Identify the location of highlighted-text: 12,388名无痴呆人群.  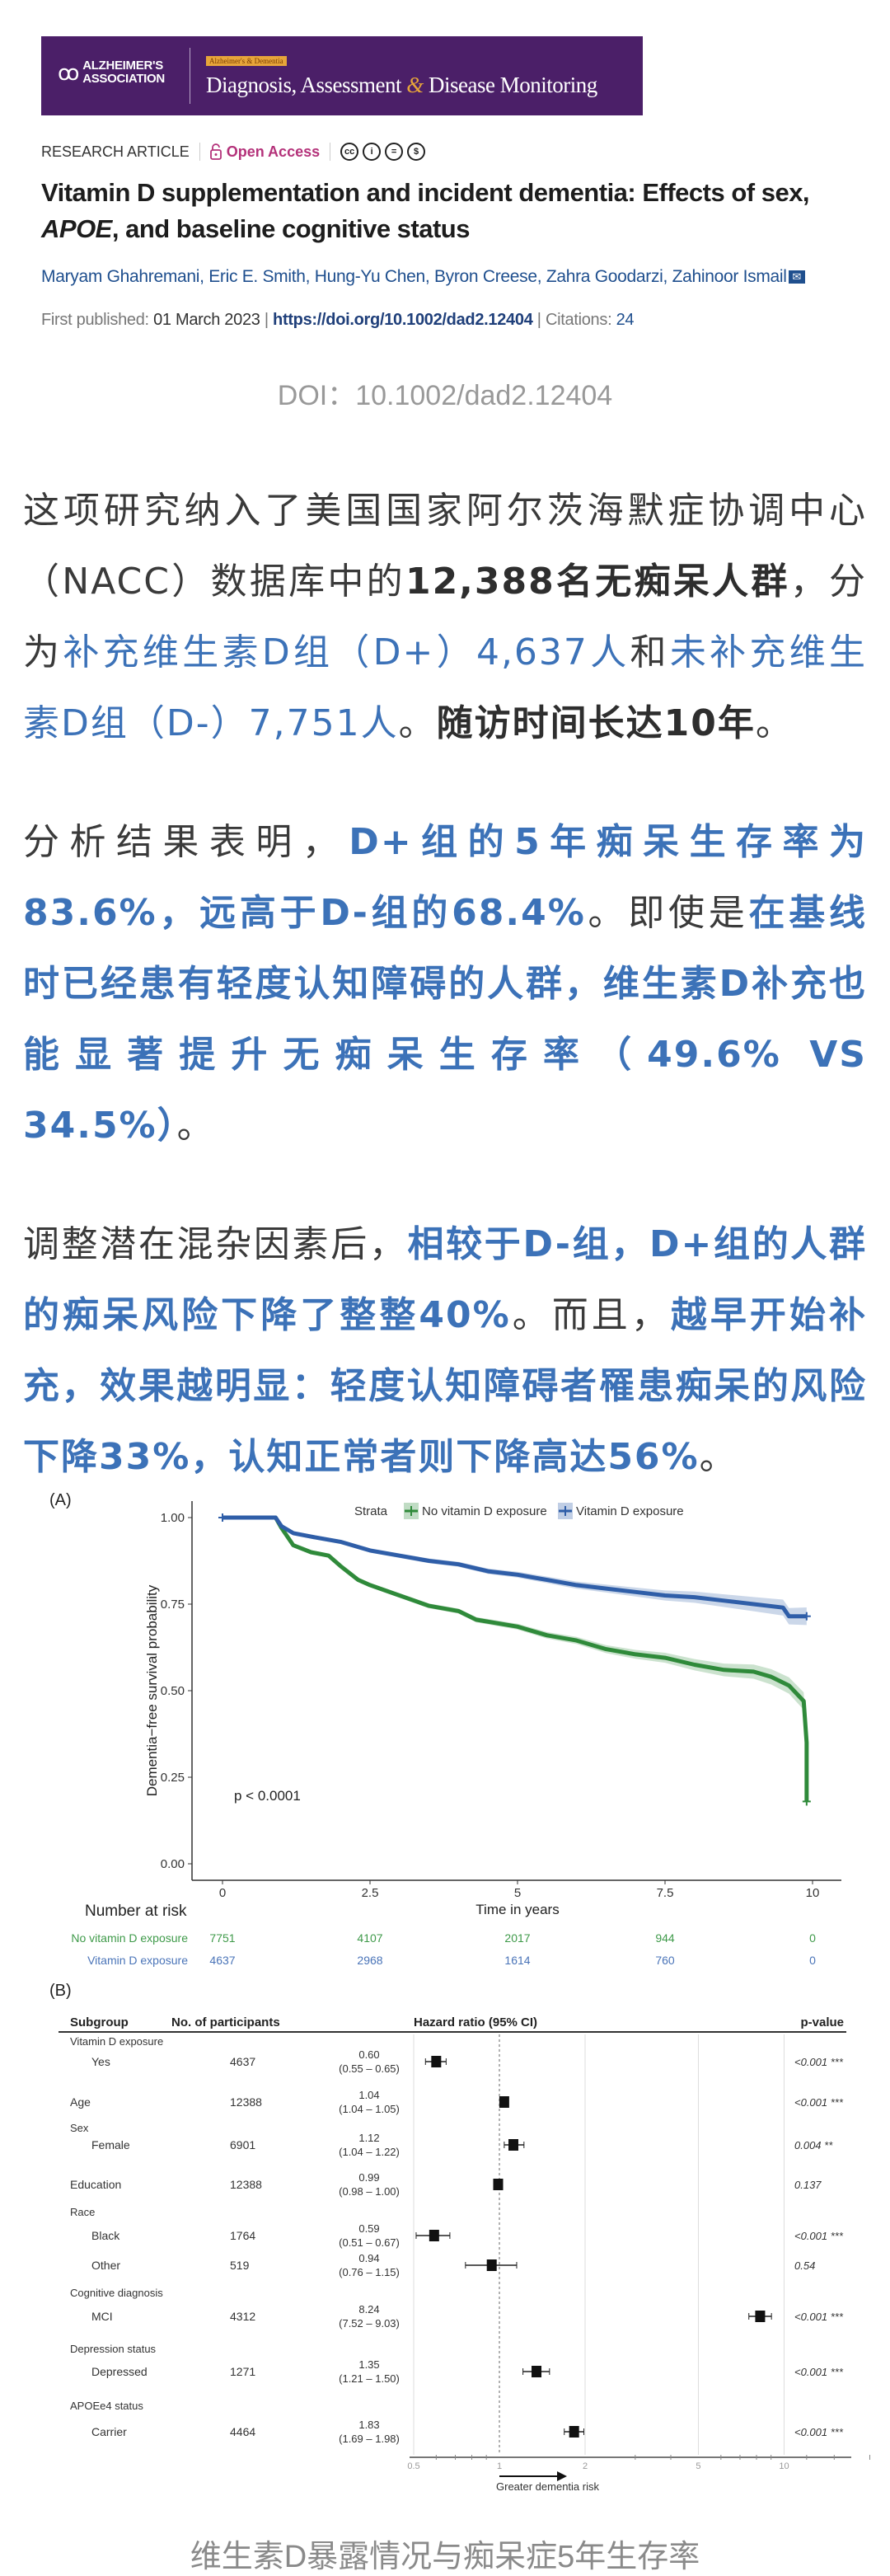
(597, 582).